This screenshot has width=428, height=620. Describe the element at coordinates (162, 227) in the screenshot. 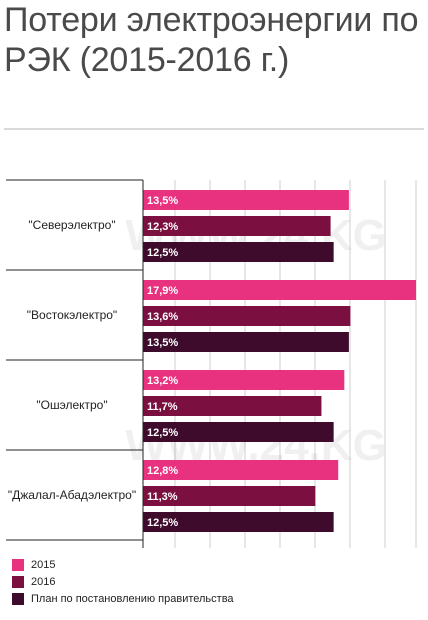

I see `data-label: 12,3%` at that location.